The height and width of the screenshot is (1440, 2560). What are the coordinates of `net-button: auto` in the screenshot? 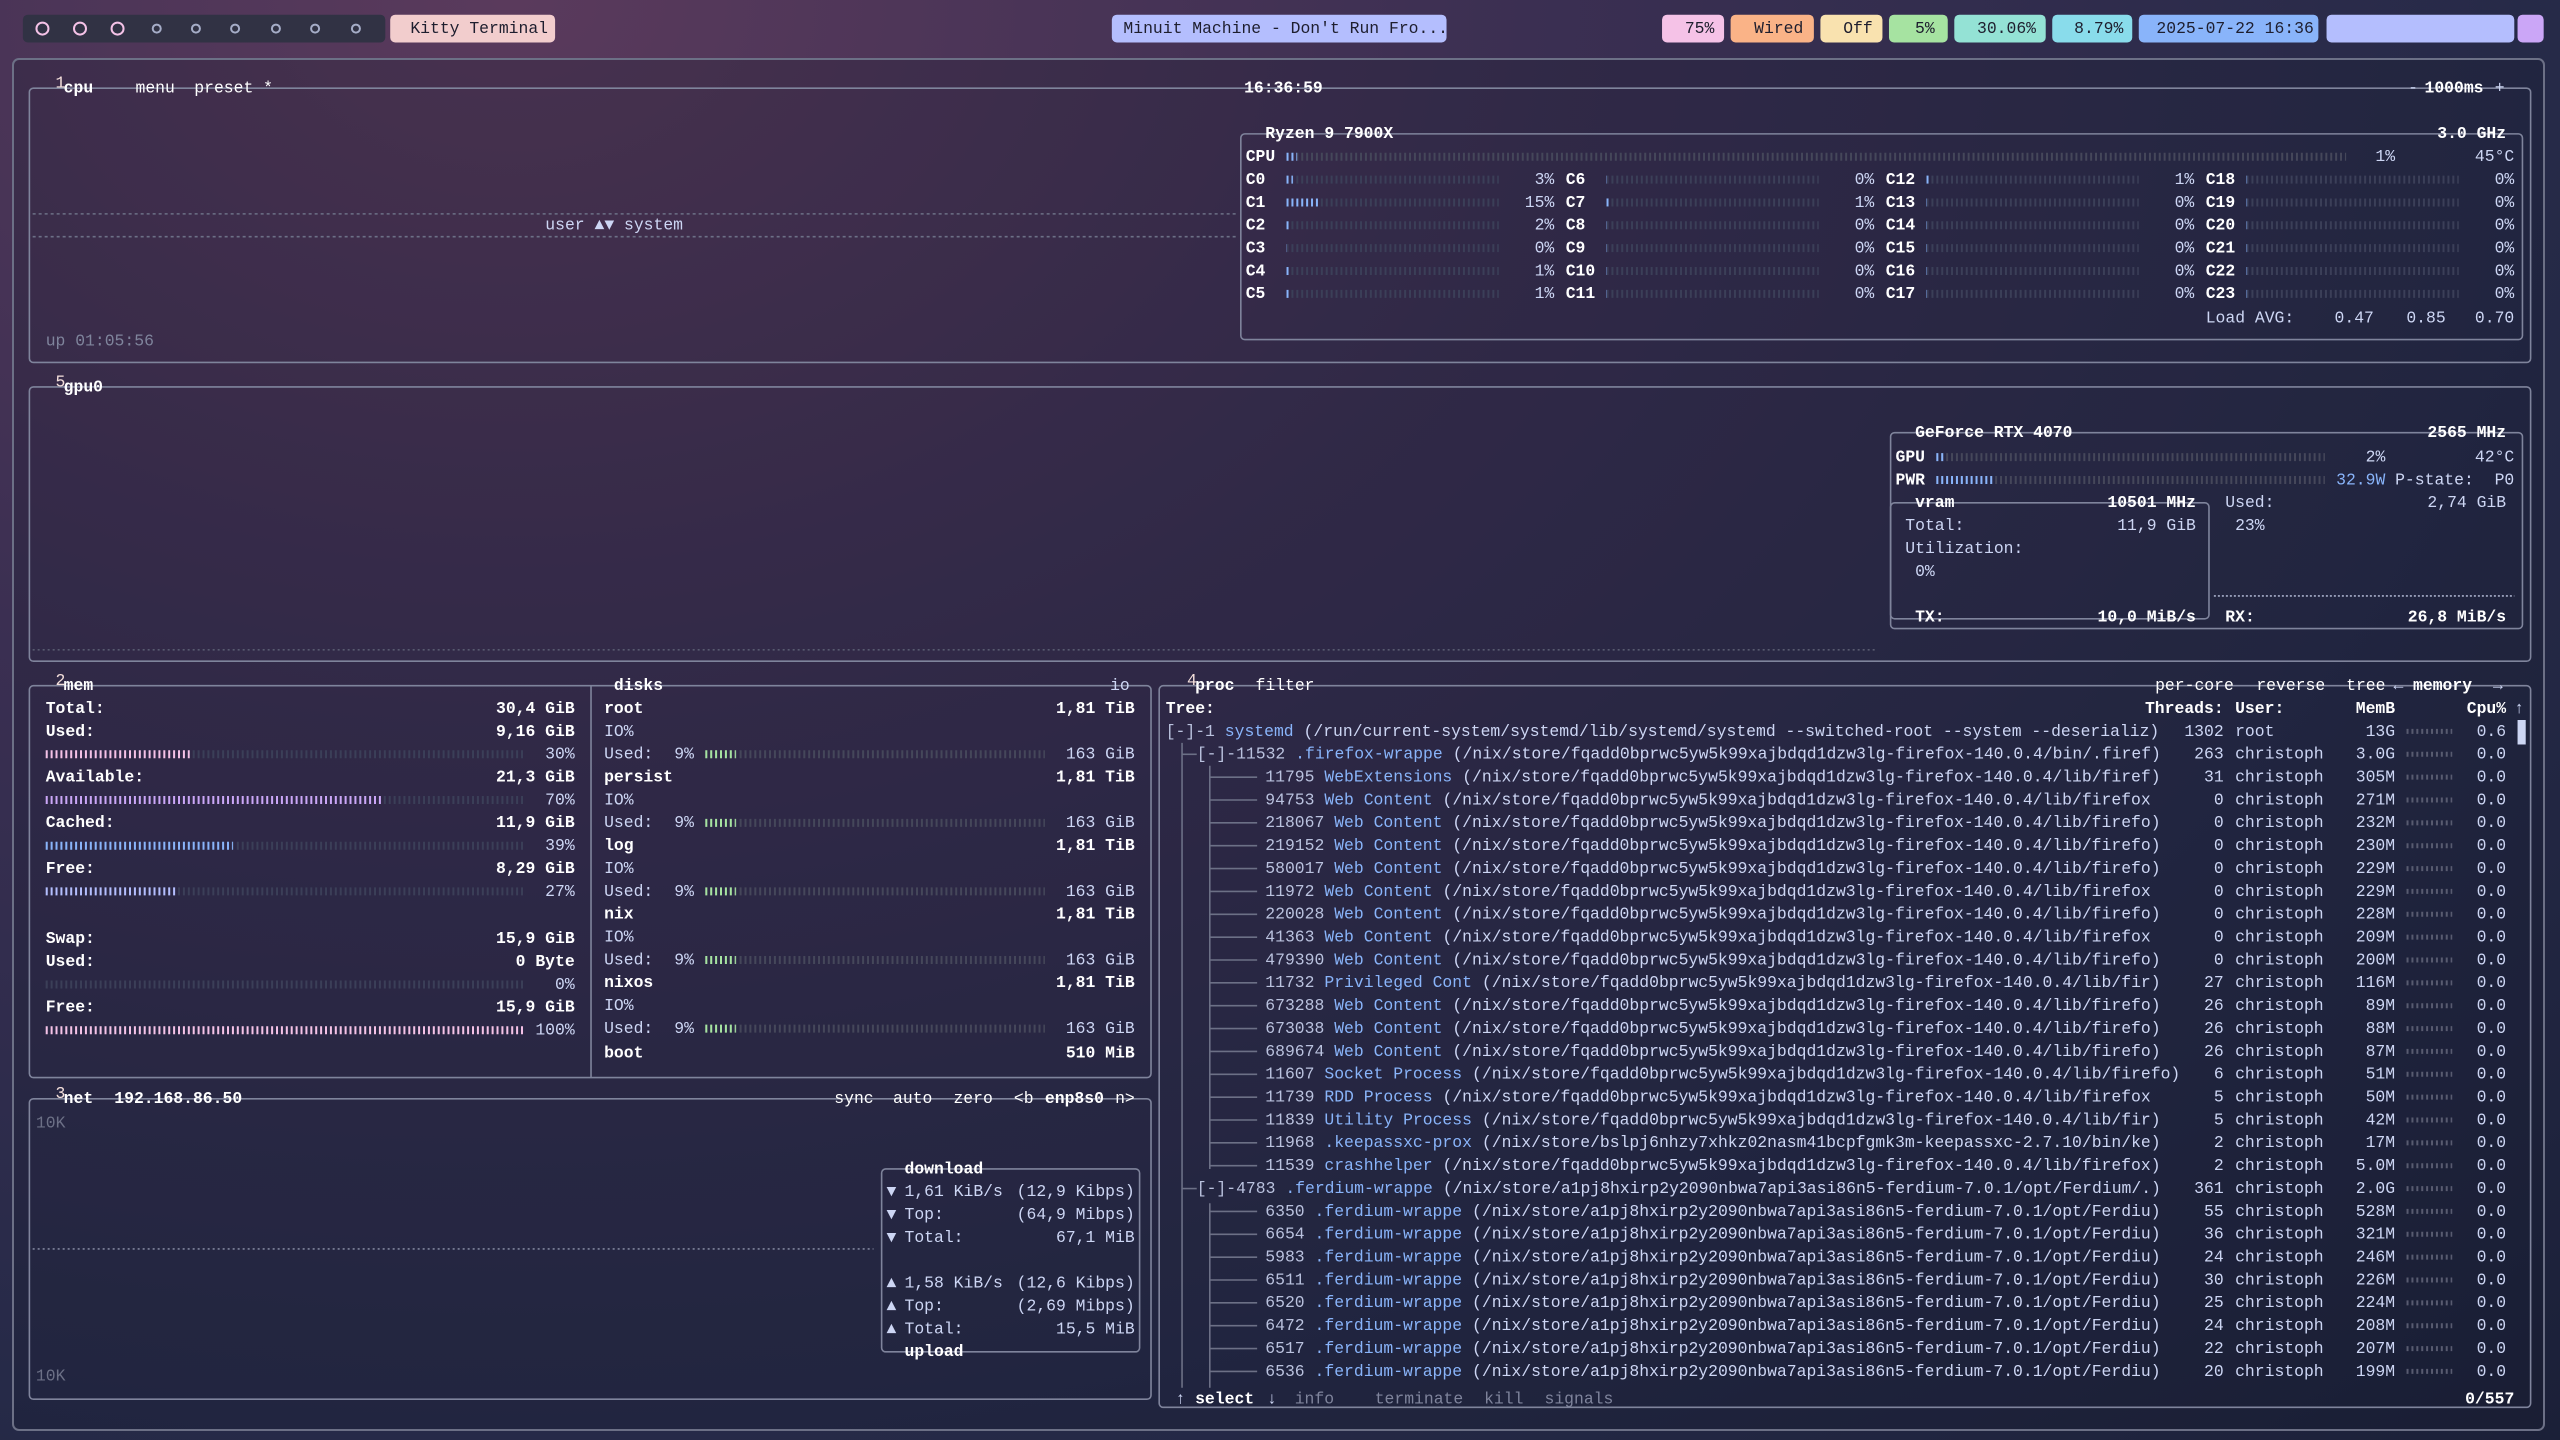 It's located at (912, 1098).